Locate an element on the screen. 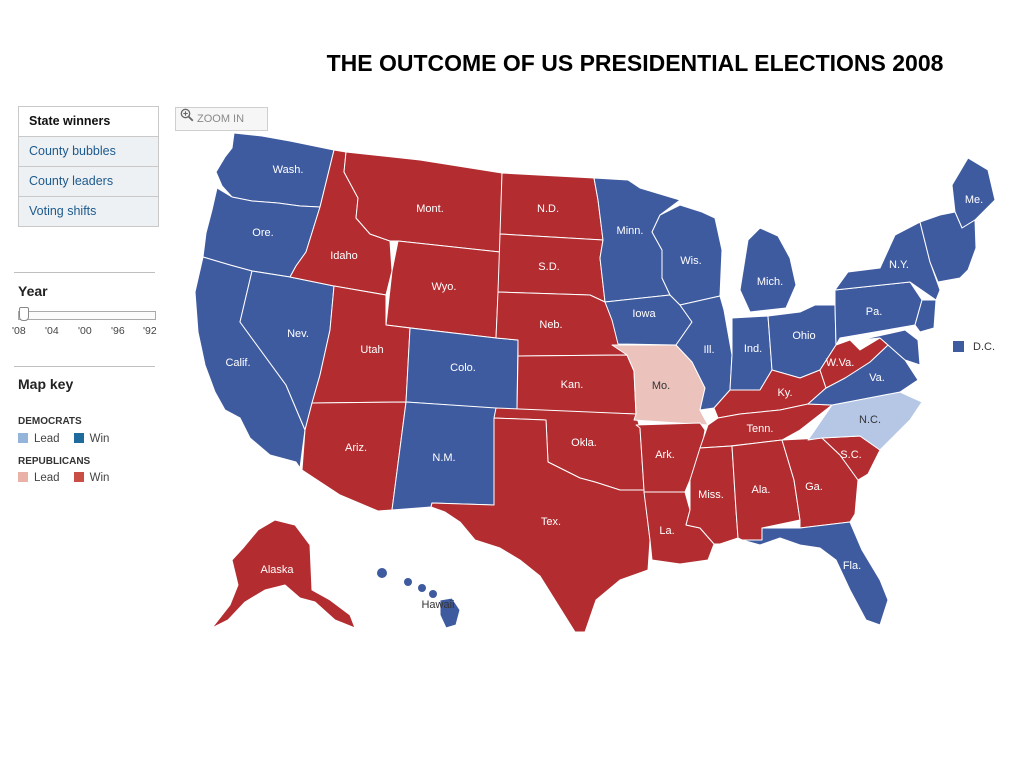 This screenshot has height=768, width=1024. state-tex is located at coordinates (540, 525).